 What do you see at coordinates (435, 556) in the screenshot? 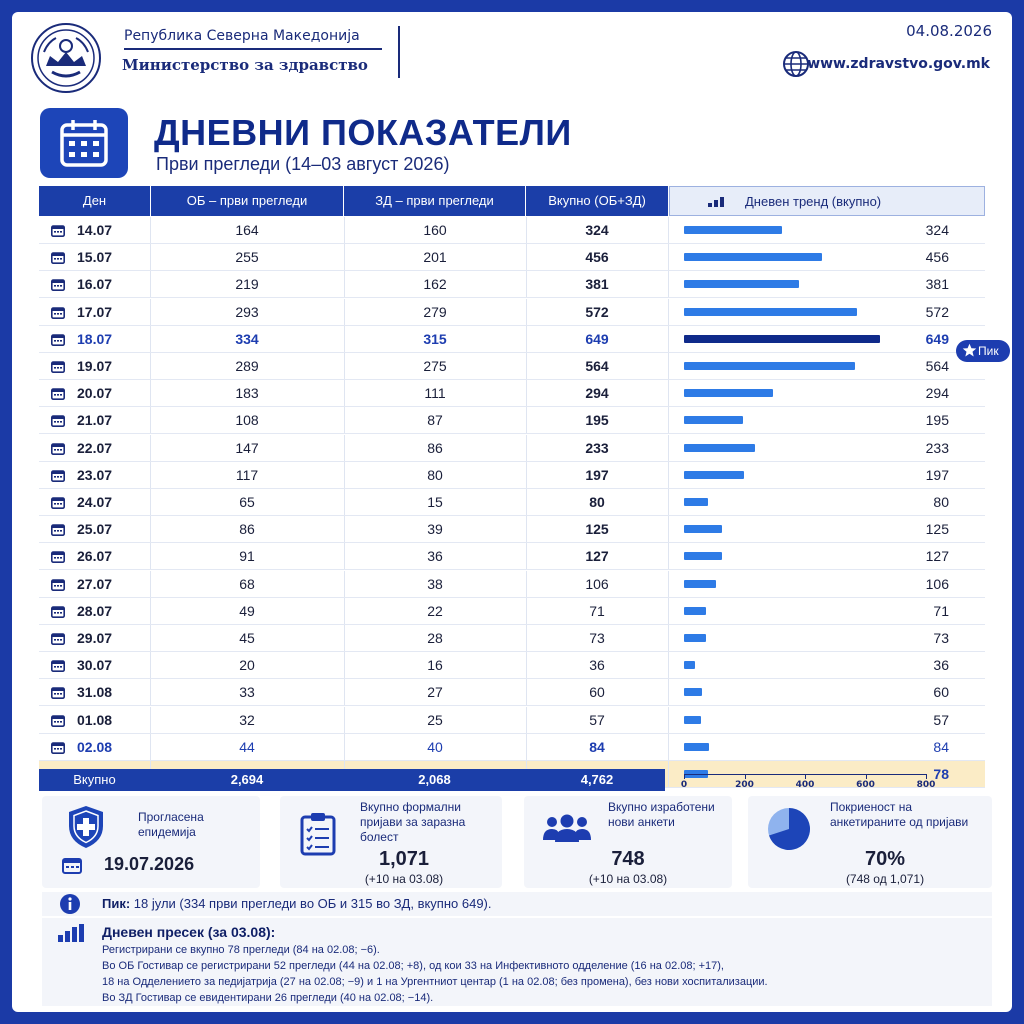
I see `cell-zd: 36` at bounding box center [435, 556].